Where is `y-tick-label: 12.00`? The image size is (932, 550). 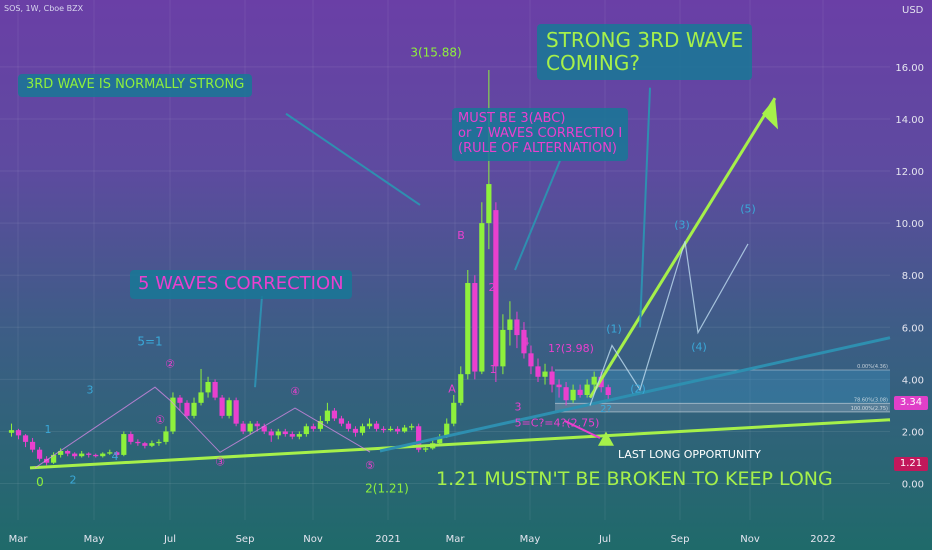
y-tick-label: 12.00 is located at coordinates (909, 172).